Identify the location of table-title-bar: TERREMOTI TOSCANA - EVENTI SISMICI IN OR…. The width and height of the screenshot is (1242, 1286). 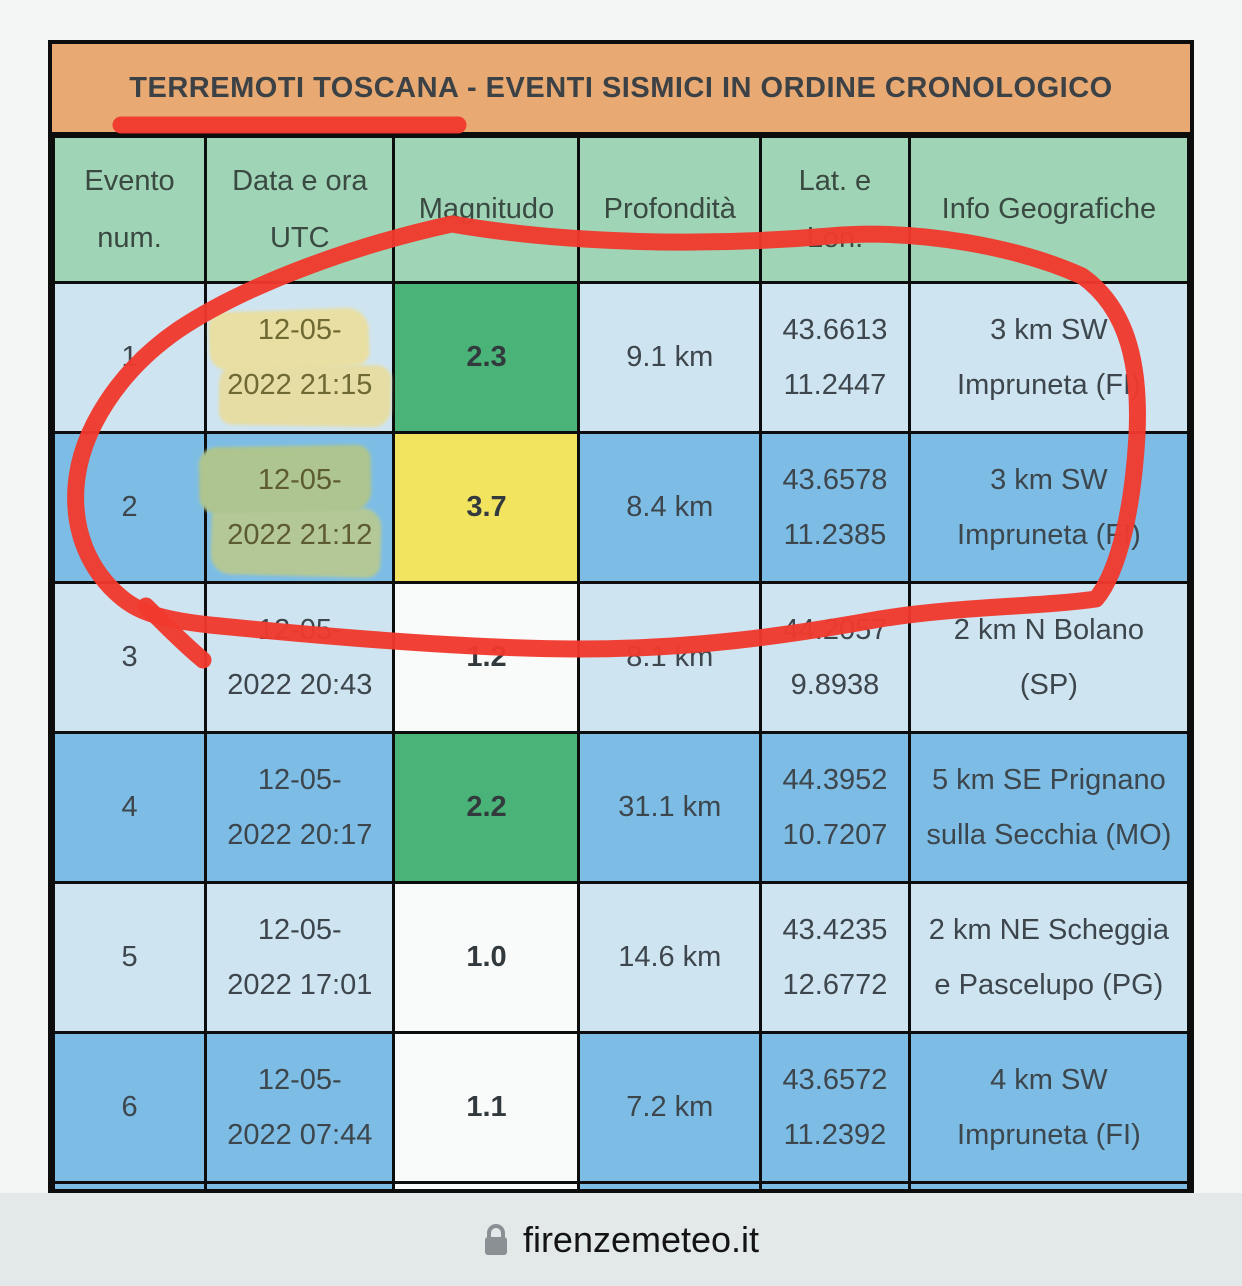
(621, 89).